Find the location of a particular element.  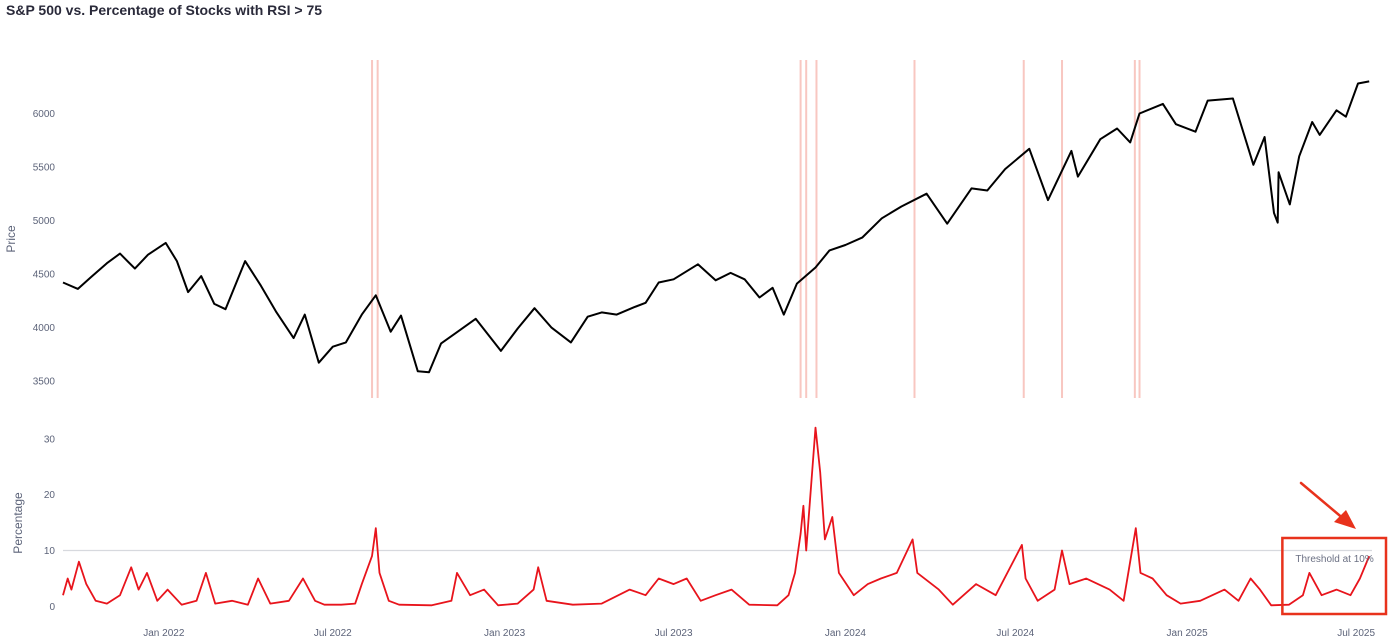

percentage-y-tick-20: 20 is located at coordinates (50, 495).